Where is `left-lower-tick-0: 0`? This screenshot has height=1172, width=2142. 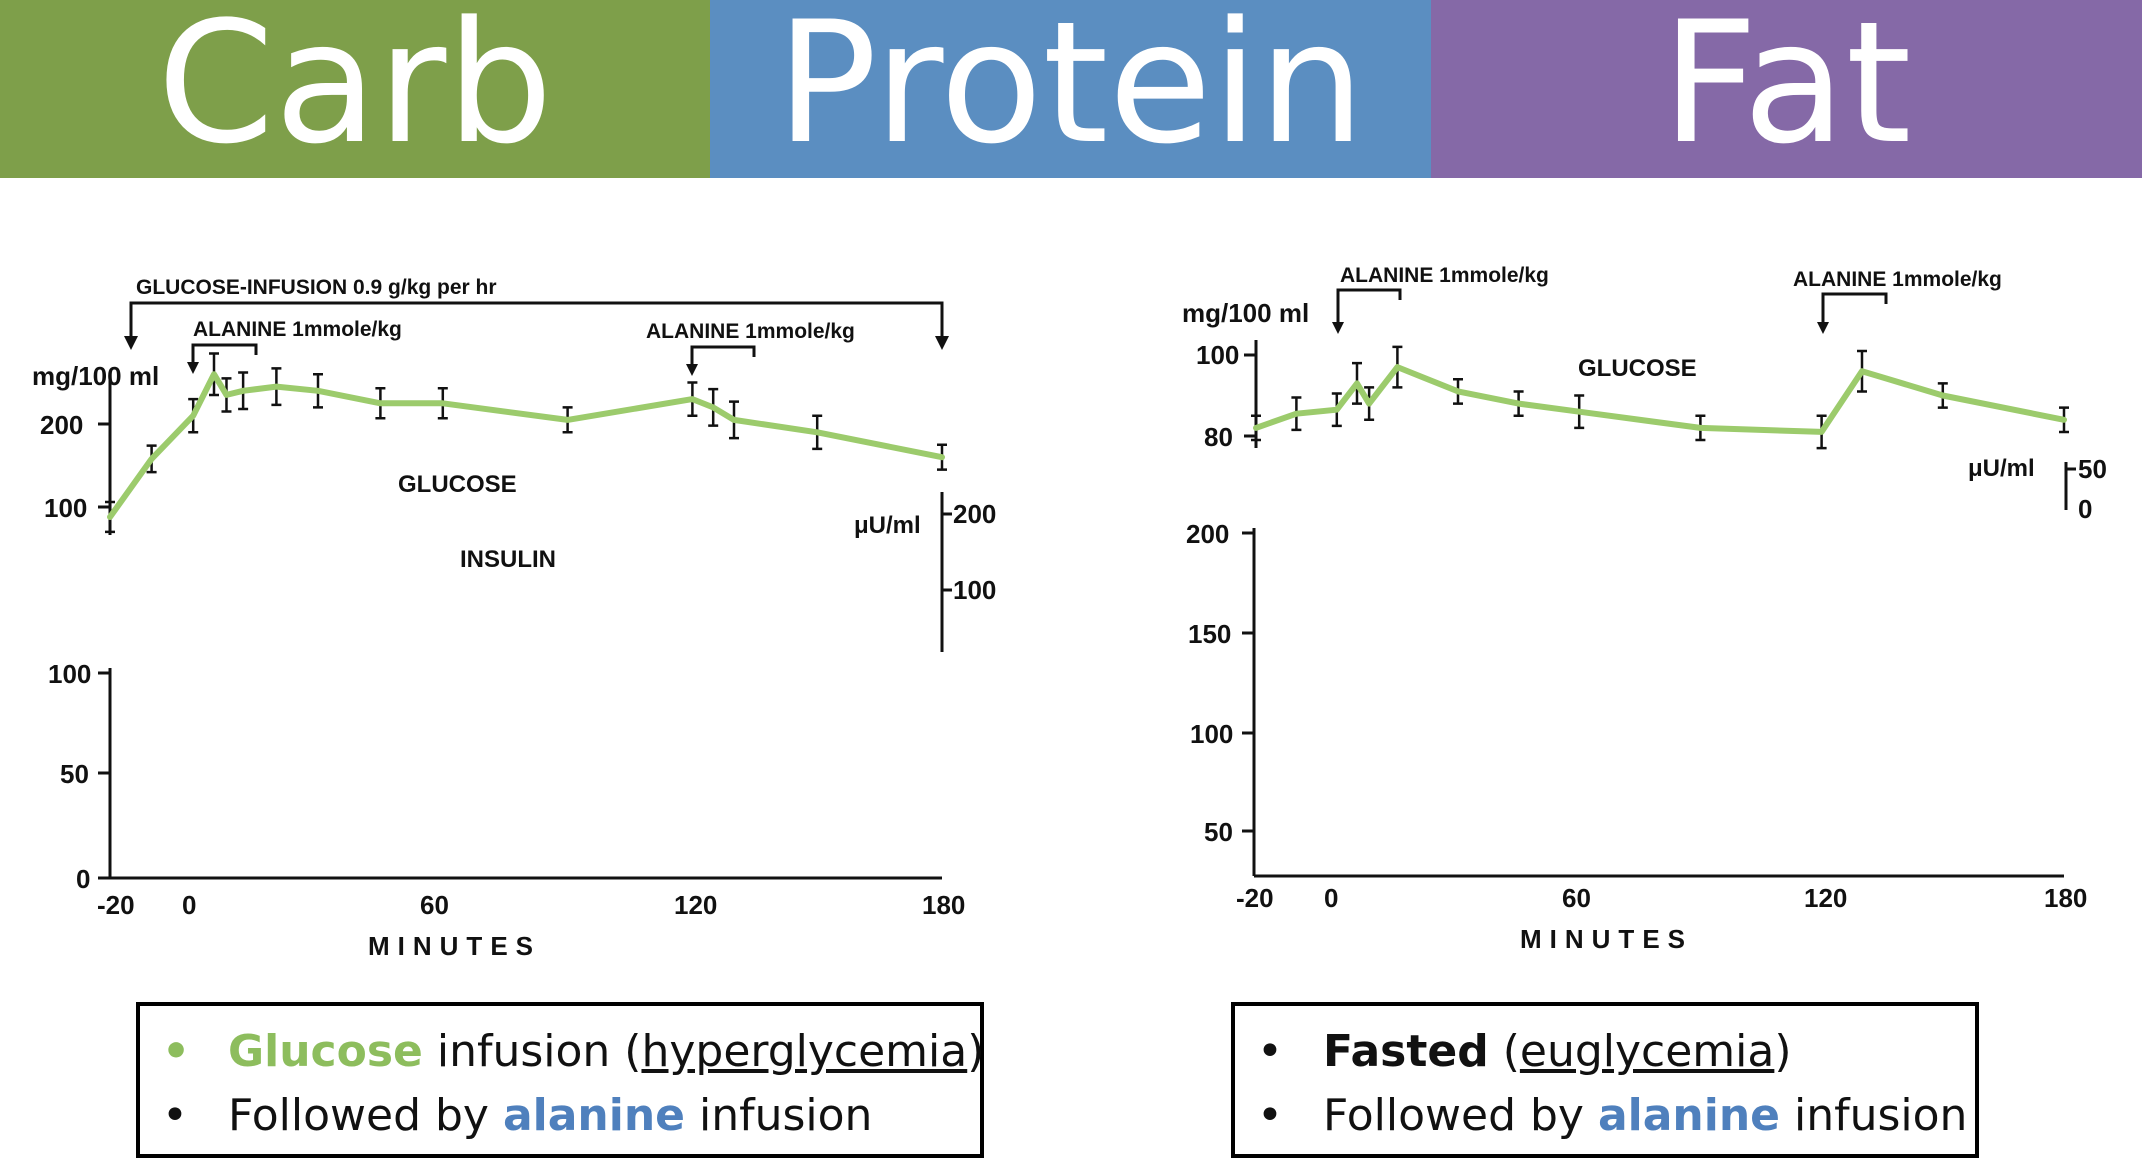 left-lower-tick-0: 0 is located at coordinates (83, 879).